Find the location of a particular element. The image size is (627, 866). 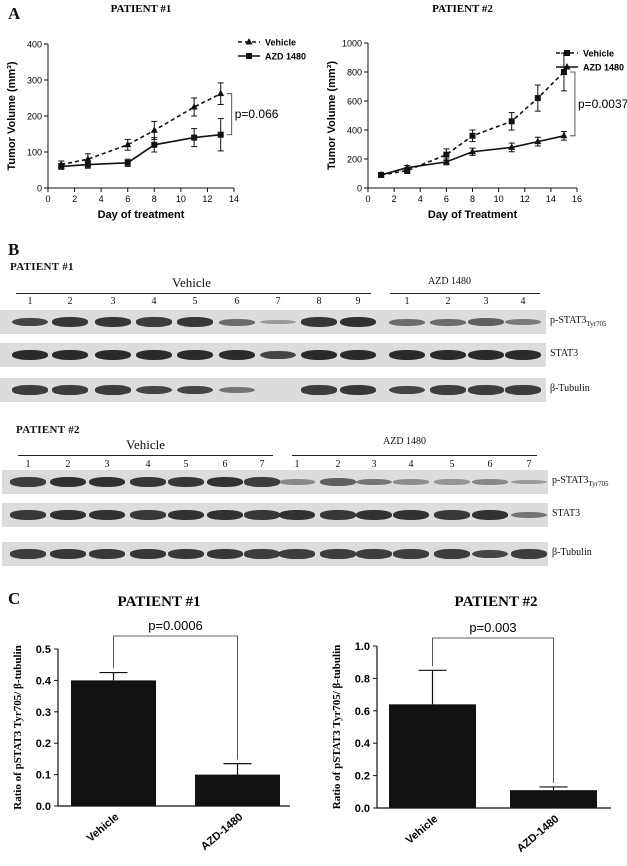

y-tick-label: 0 is located at coordinates (359, 189).